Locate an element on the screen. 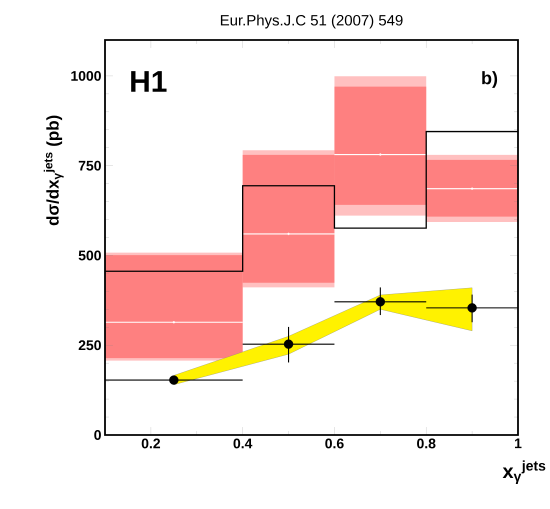  x-tick-label: 0.4 is located at coordinates (243, 443).